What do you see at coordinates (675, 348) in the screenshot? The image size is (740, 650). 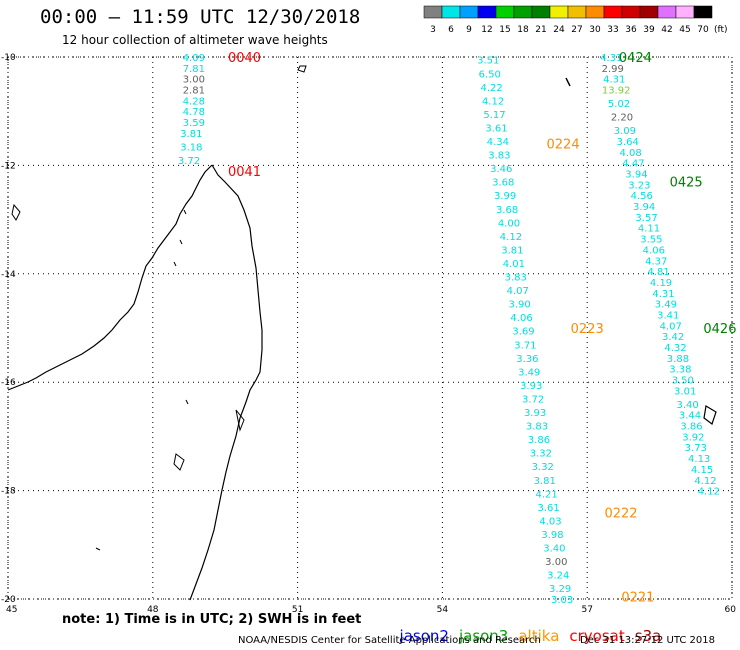 I see `wave-height-value: 4.32` at bounding box center [675, 348].